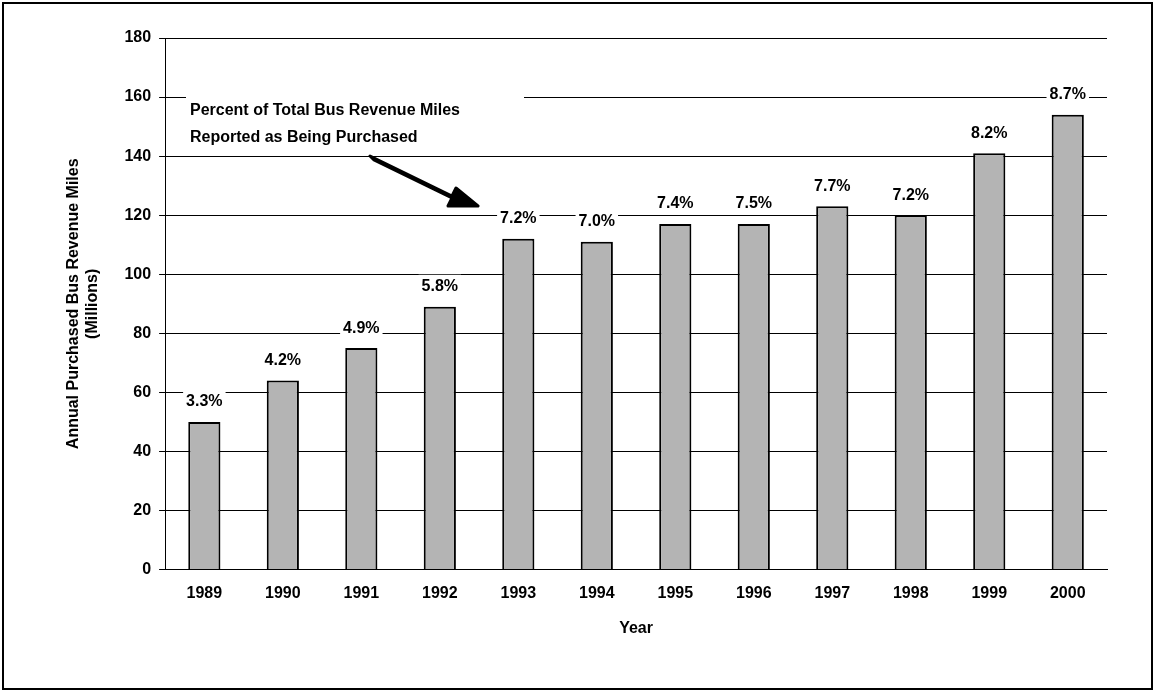 The height and width of the screenshot is (692, 1155). I want to click on x-tick-label: 1992, so click(440, 592).